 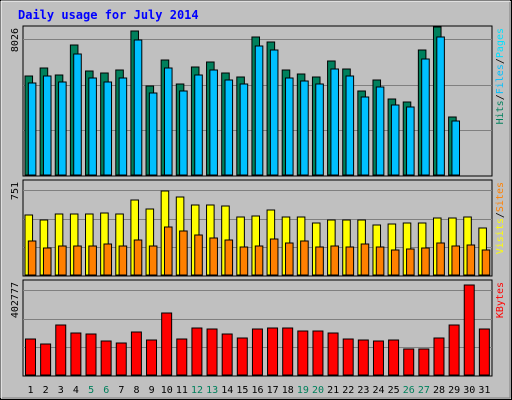 I want to click on x-tick-label-22: 22, so click(x=348, y=390).